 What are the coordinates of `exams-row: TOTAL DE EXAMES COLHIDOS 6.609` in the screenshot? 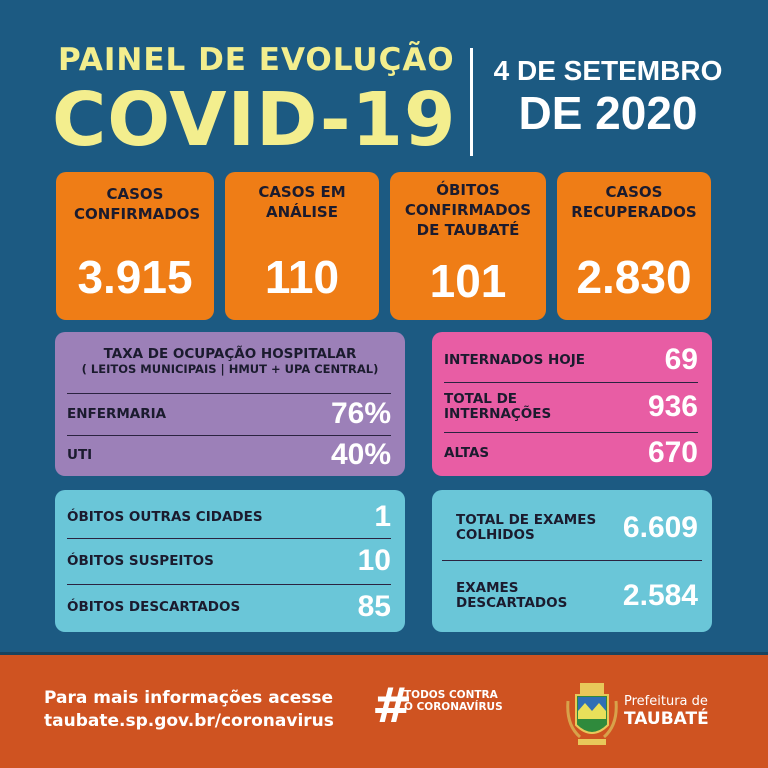 It's located at (577, 528).